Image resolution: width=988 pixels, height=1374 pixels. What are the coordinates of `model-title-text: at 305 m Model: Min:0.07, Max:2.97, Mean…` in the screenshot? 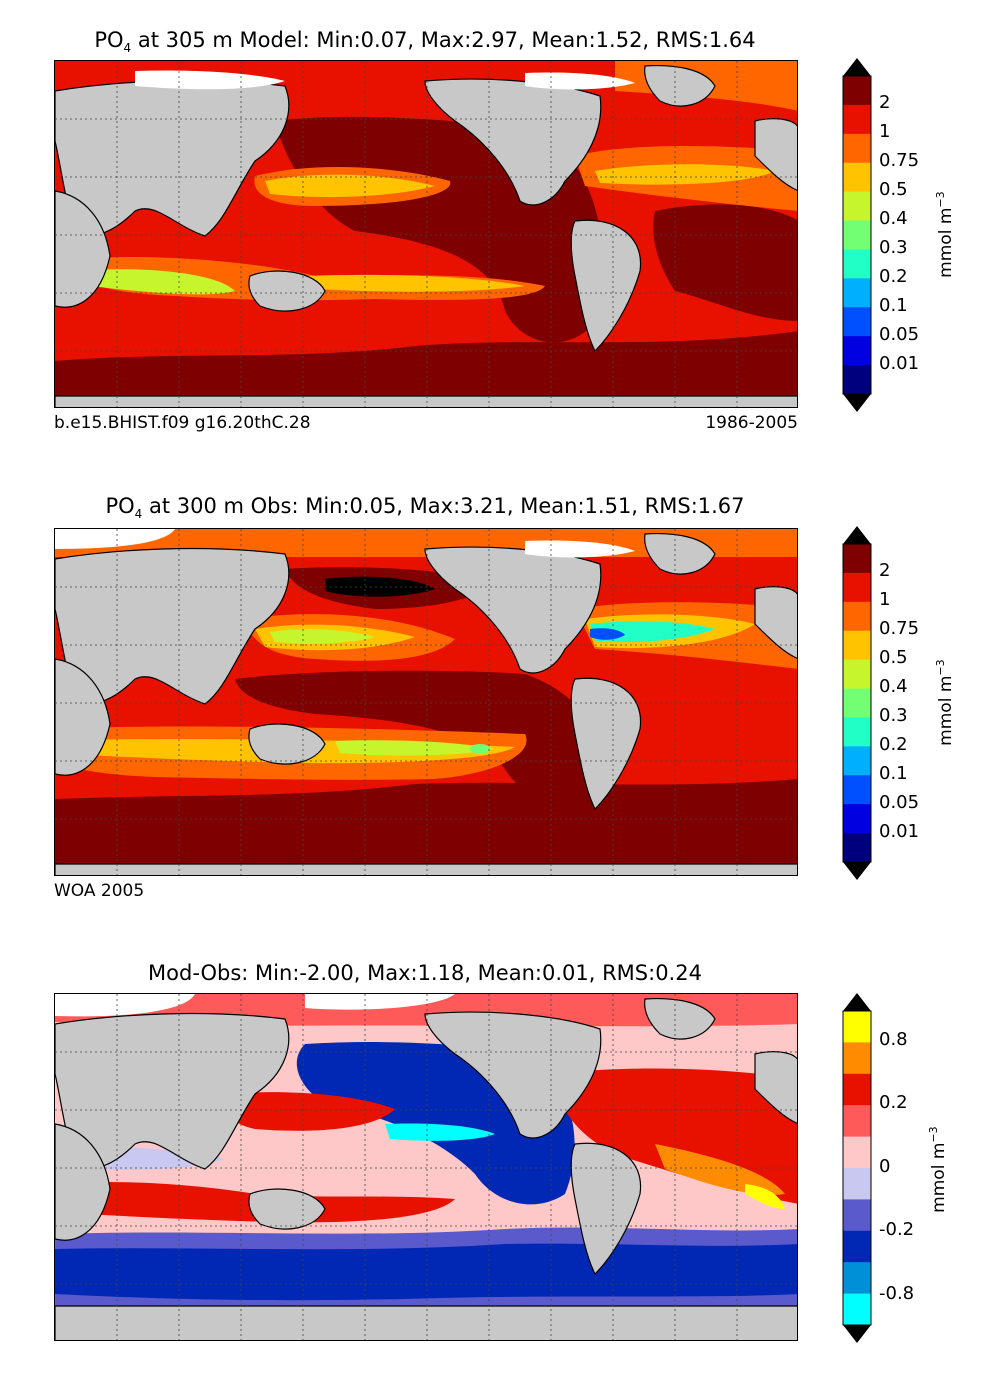 It's located at (443, 40).